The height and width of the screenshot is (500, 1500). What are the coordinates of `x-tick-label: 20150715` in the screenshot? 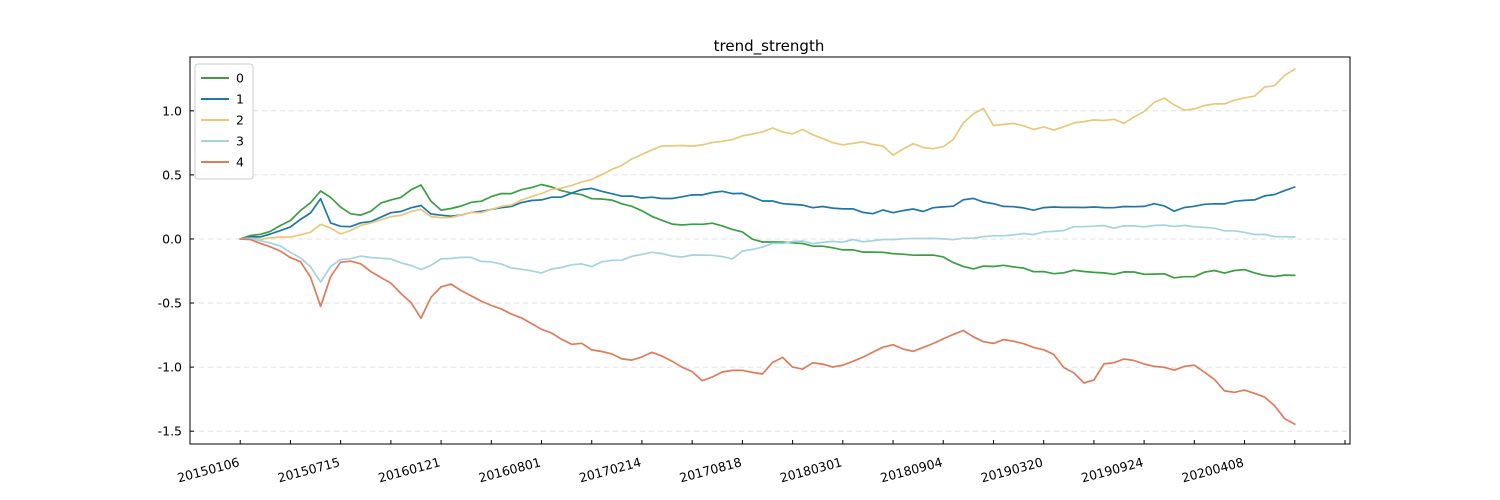 It's located at (308, 469).